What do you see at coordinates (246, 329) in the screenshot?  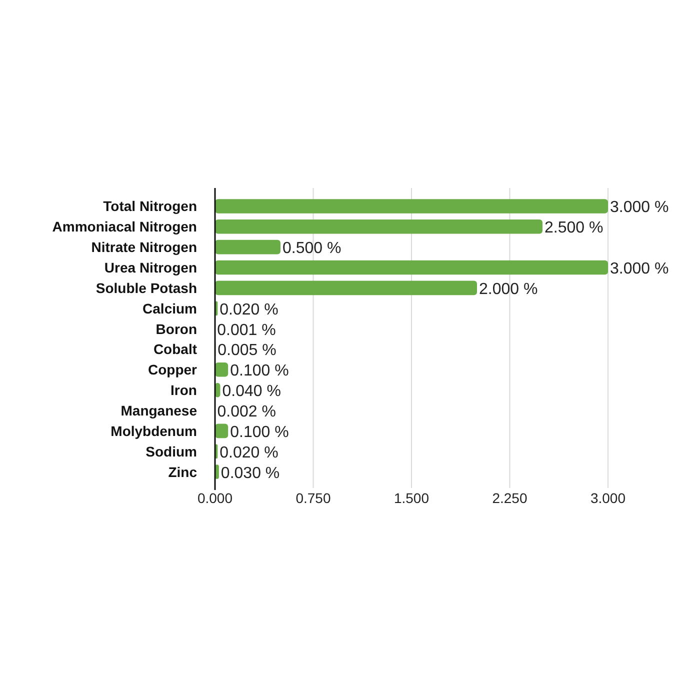 I see `data-label: 0.001 %` at bounding box center [246, 329].